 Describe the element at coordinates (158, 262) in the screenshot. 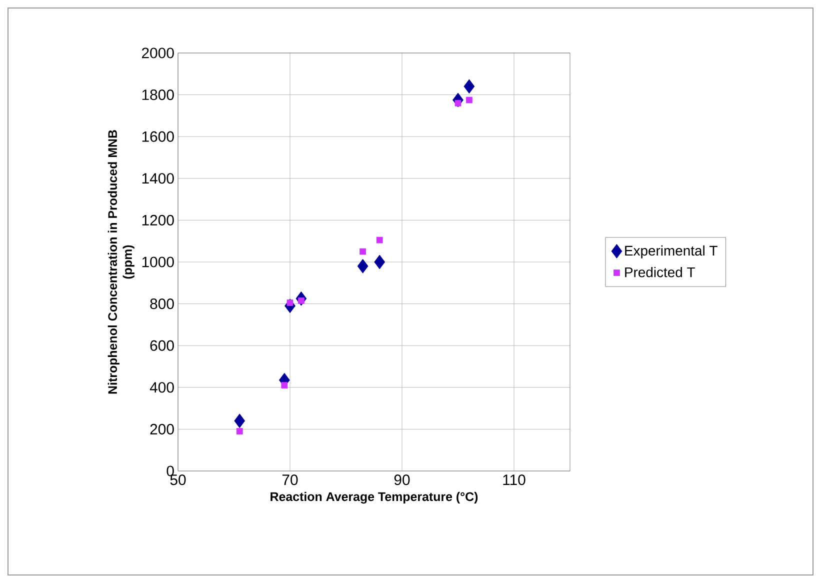

I see `y-tick-label: 1000` at that location.